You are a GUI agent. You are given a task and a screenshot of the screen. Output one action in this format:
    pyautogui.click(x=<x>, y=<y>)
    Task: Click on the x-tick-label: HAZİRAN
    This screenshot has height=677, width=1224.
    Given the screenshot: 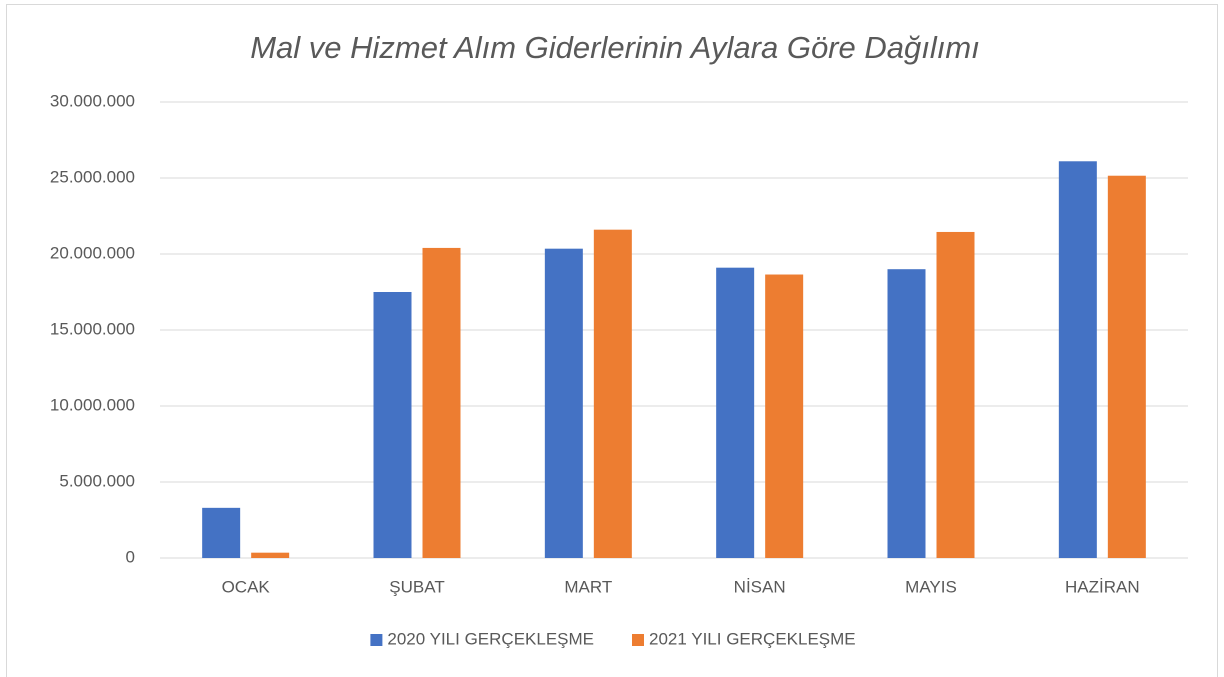 What is the action you would take?
    pyautogui.click(x=1102, y=586)
    